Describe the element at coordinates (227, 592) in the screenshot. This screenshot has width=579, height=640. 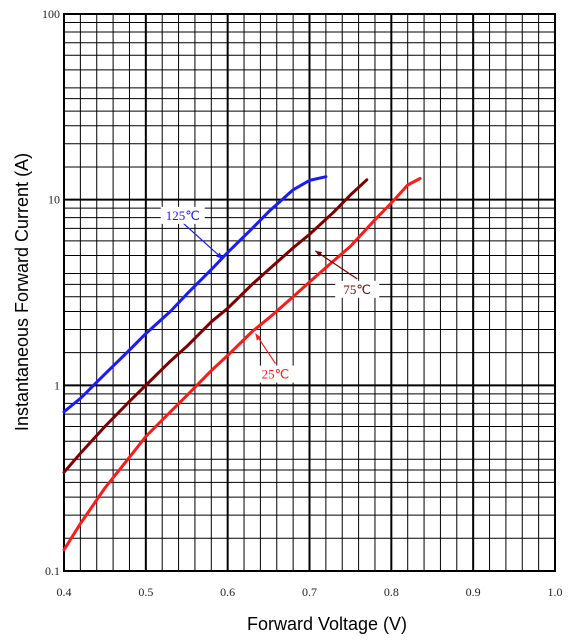
I see `x-tick-label: 0.6` at that location.